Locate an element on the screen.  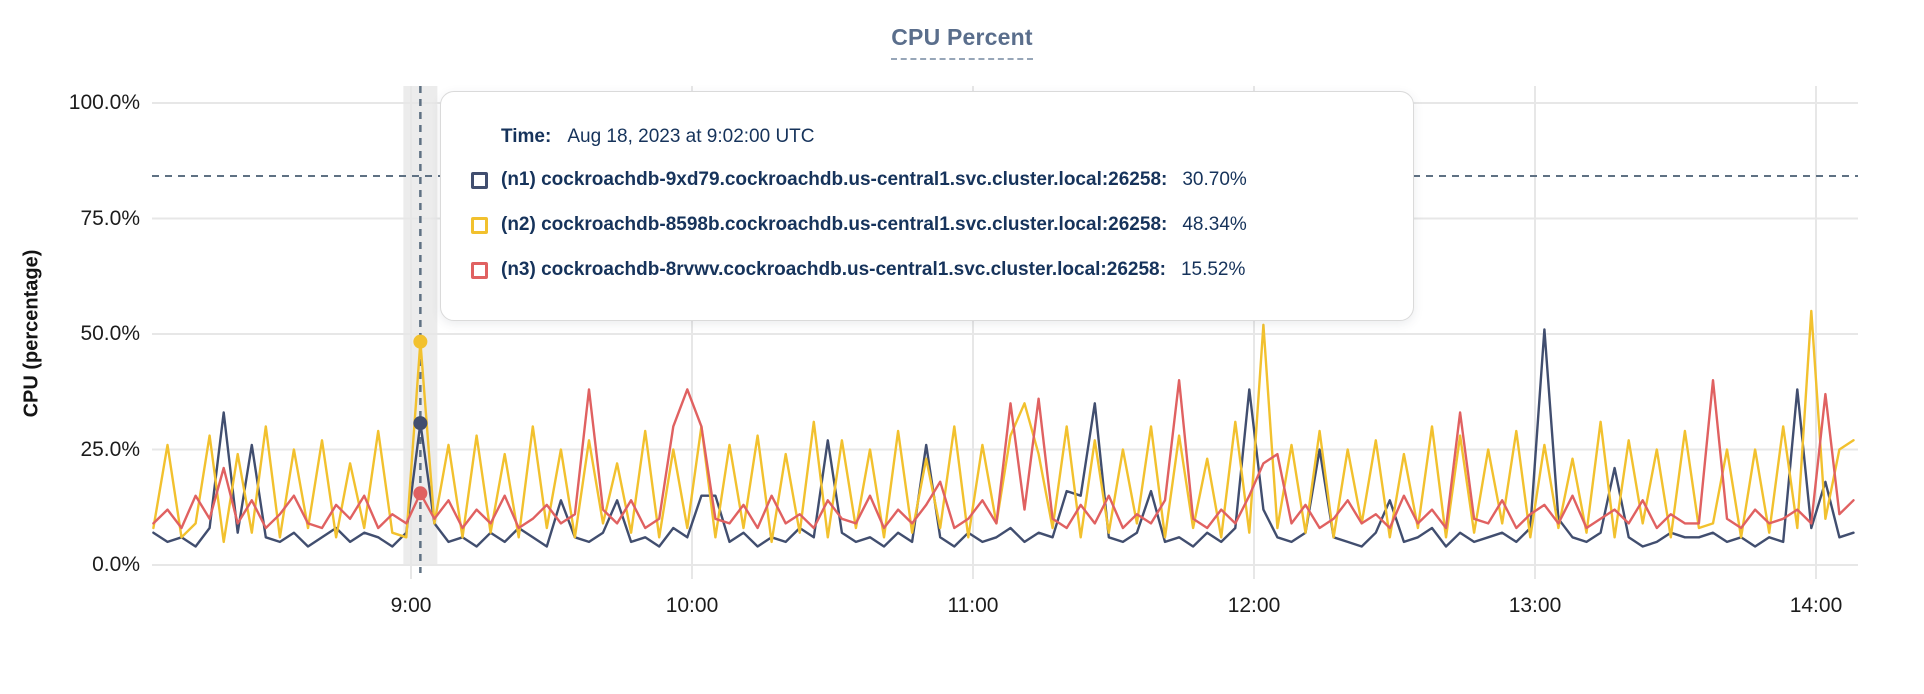
x-tick-label: 12:00 is located at coordinates (1254, 605).